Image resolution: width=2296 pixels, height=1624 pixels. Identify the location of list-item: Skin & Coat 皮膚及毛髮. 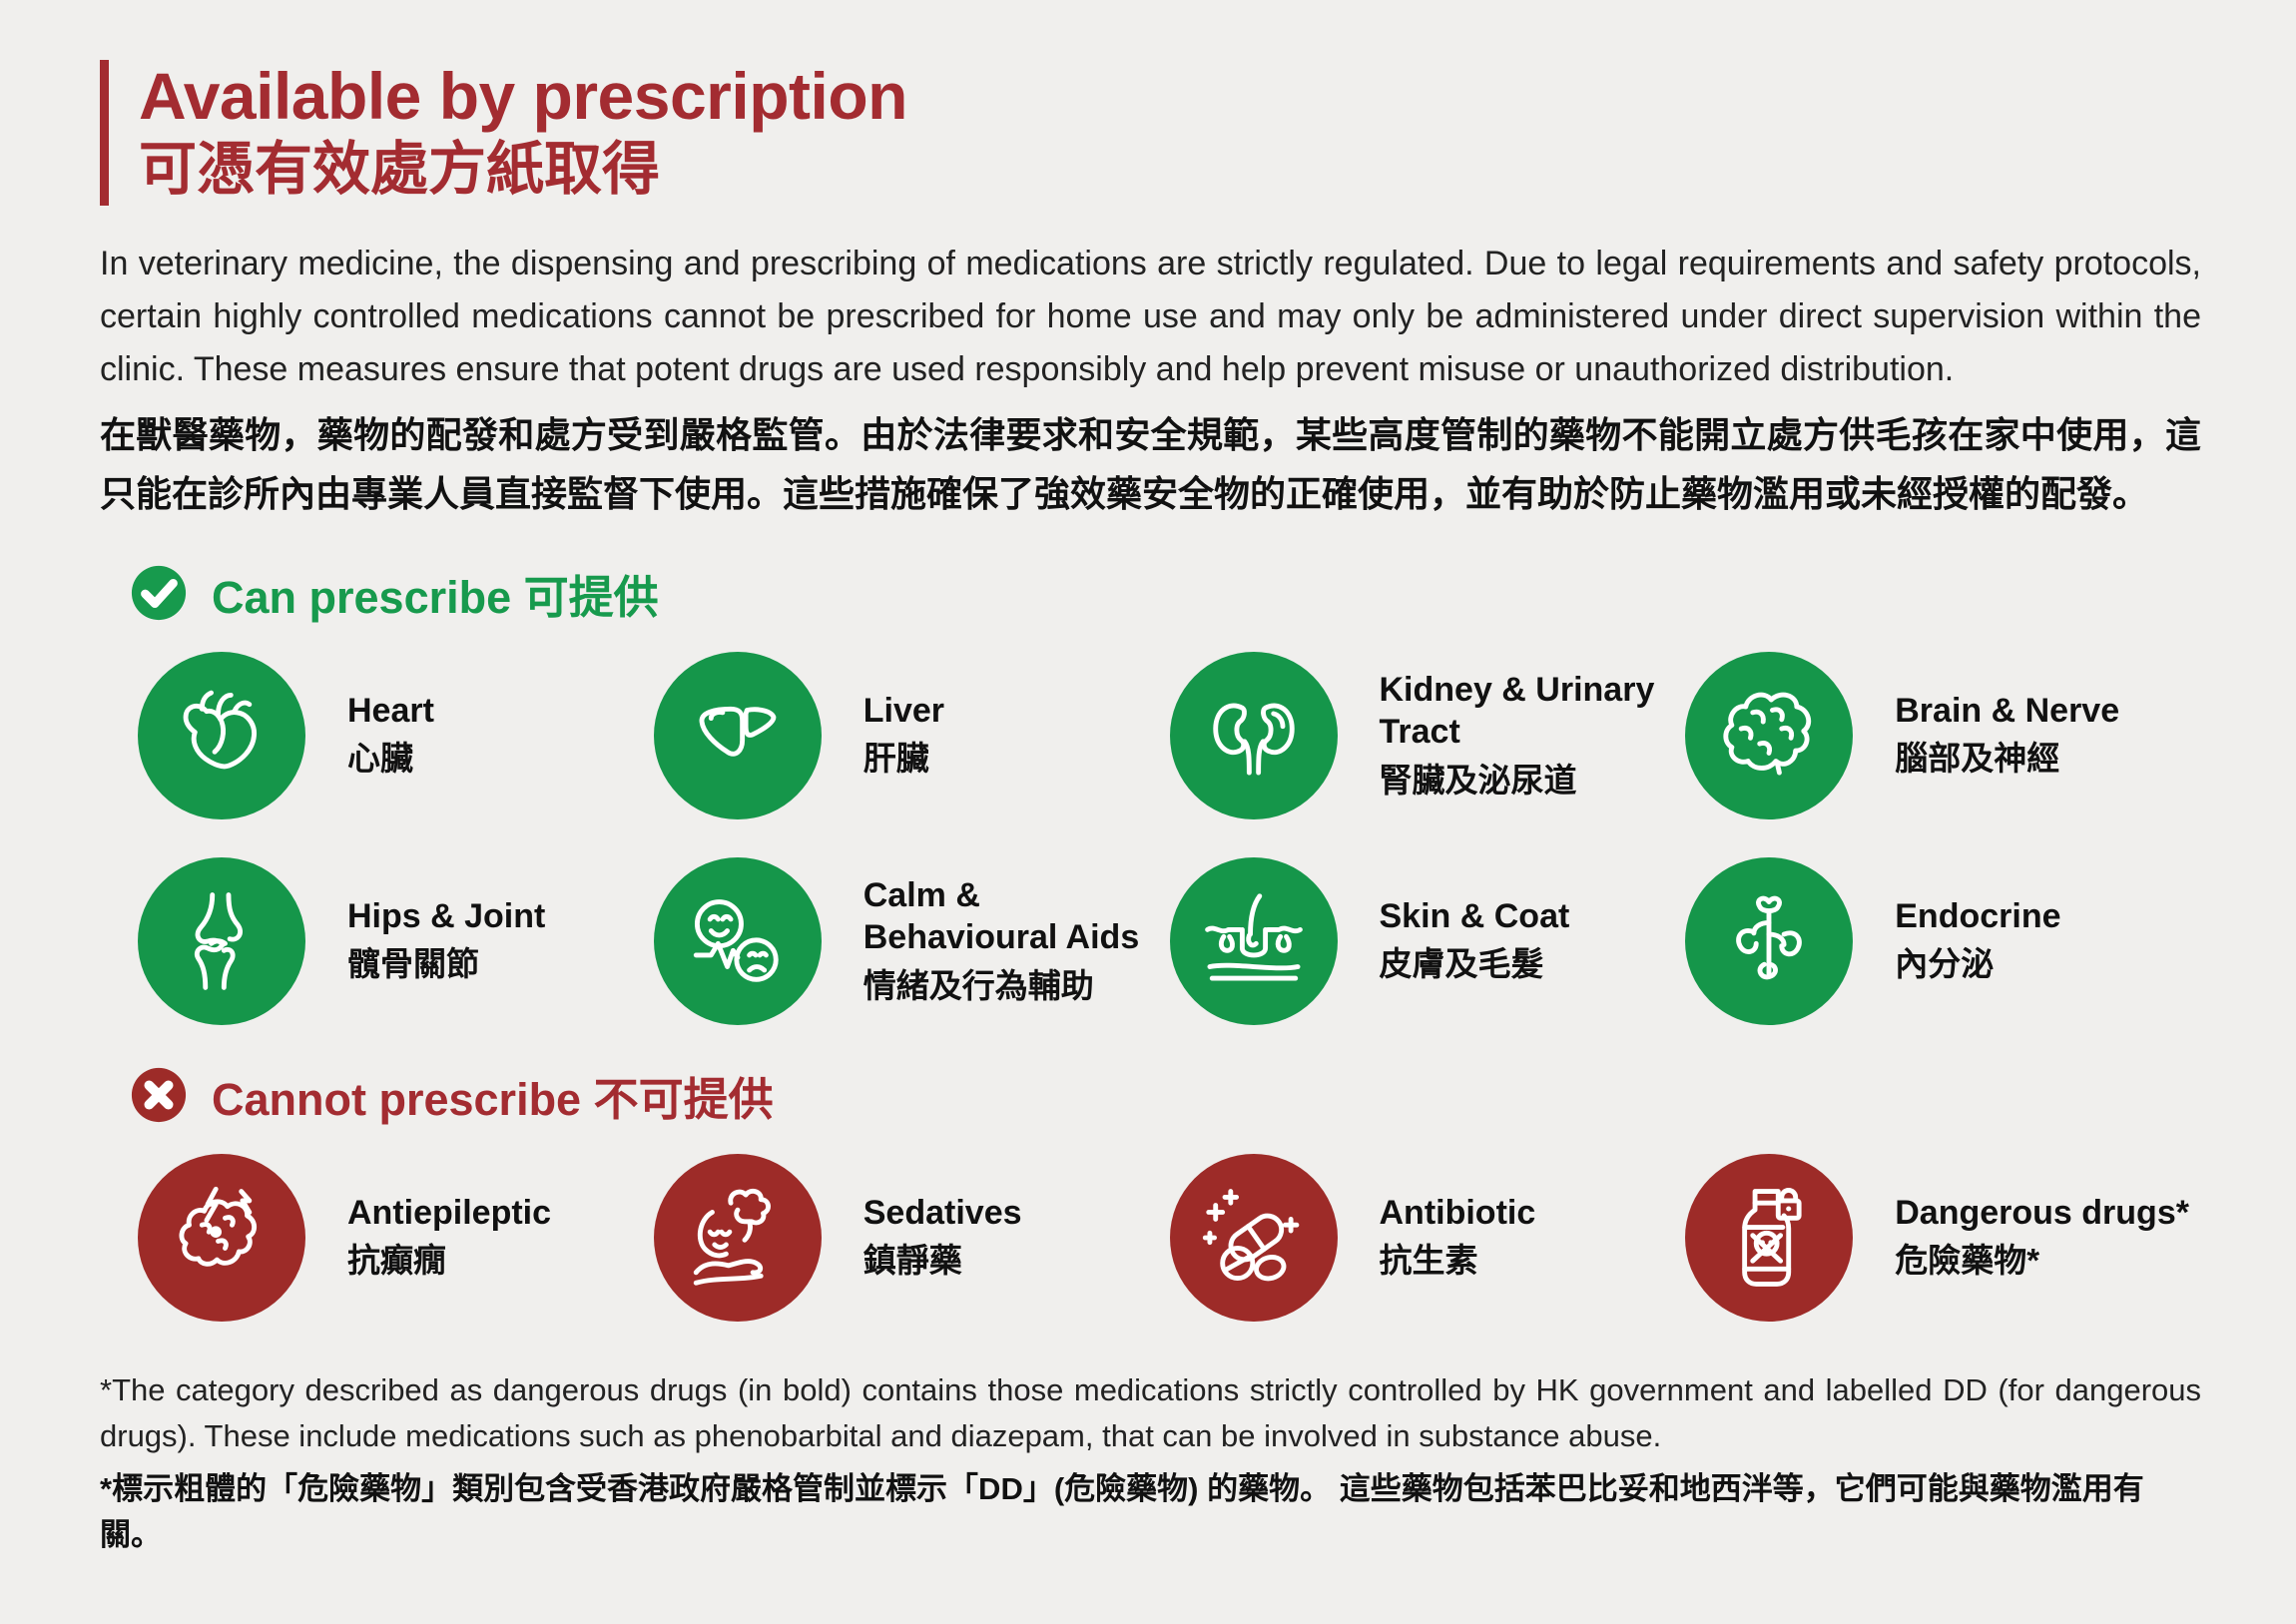
(1428, 940).